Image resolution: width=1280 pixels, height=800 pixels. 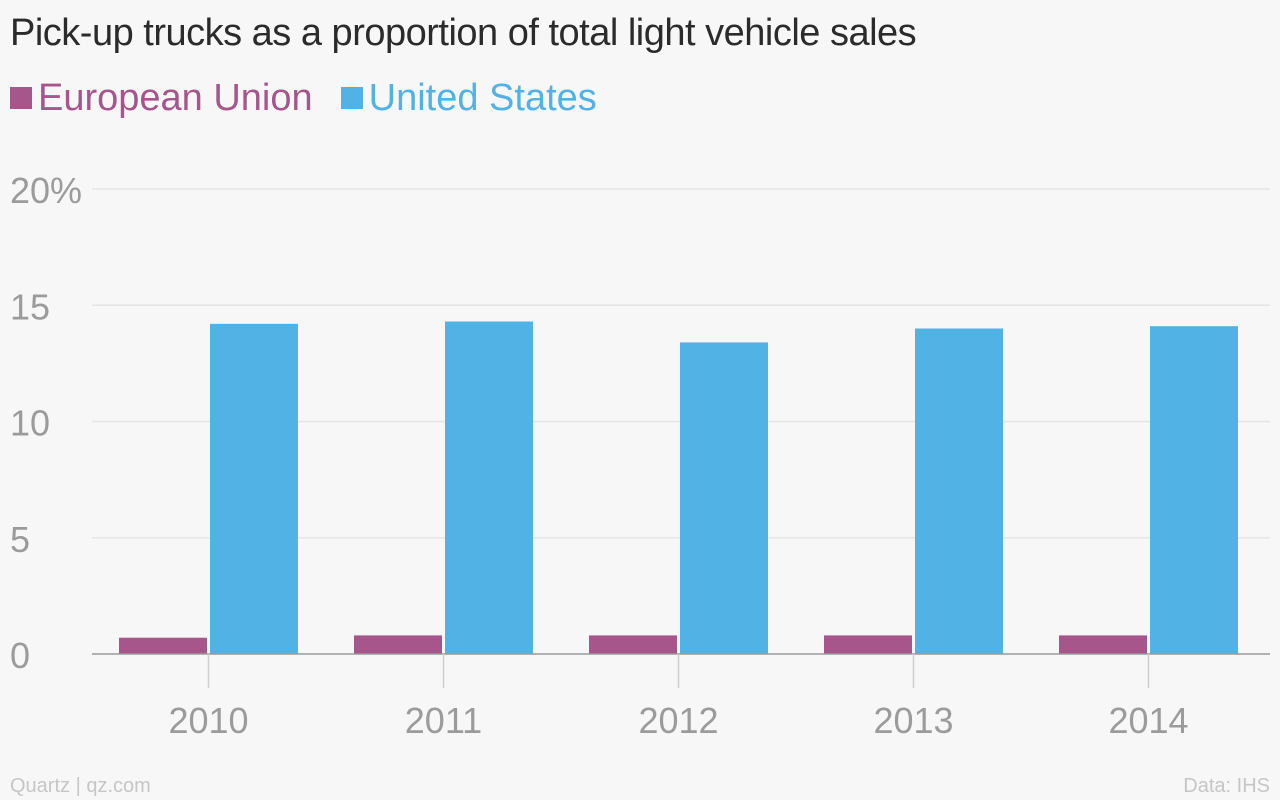 What do you see at coordinates (1226, 786) in the screenshot?
I see `footer-source: Data: IHS` at bounding box center [1226, 786].